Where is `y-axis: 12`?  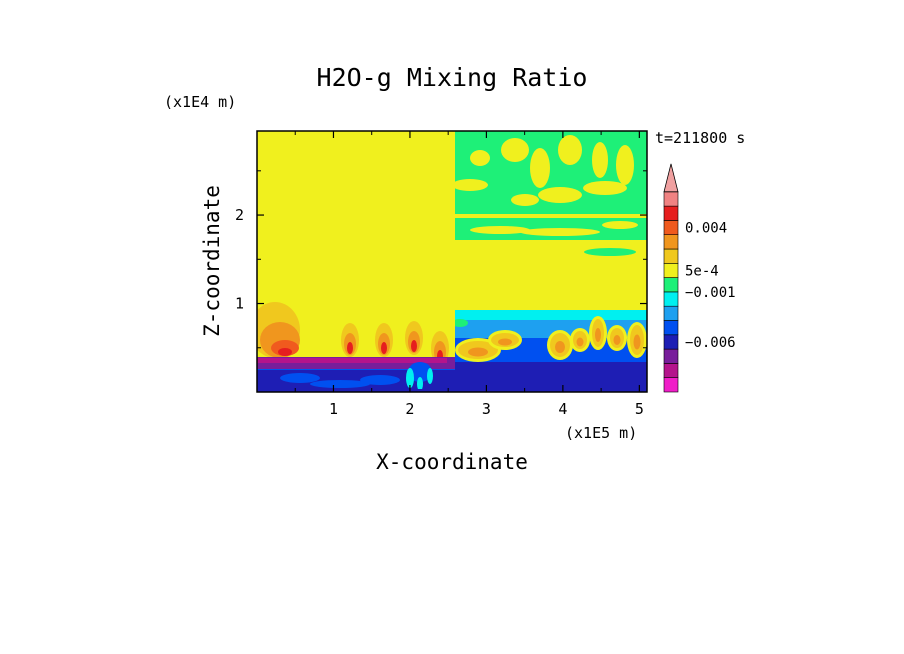
y-axis: 12 is located at coordinates (441, 259).